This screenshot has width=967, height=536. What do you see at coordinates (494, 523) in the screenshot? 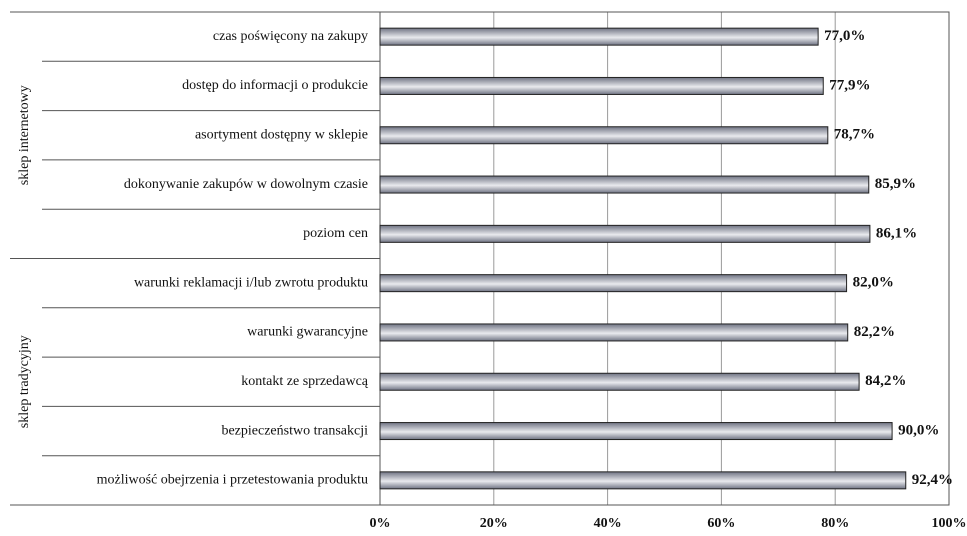
I see `x-tick-label: 20%` at bounding box center [494, 523].